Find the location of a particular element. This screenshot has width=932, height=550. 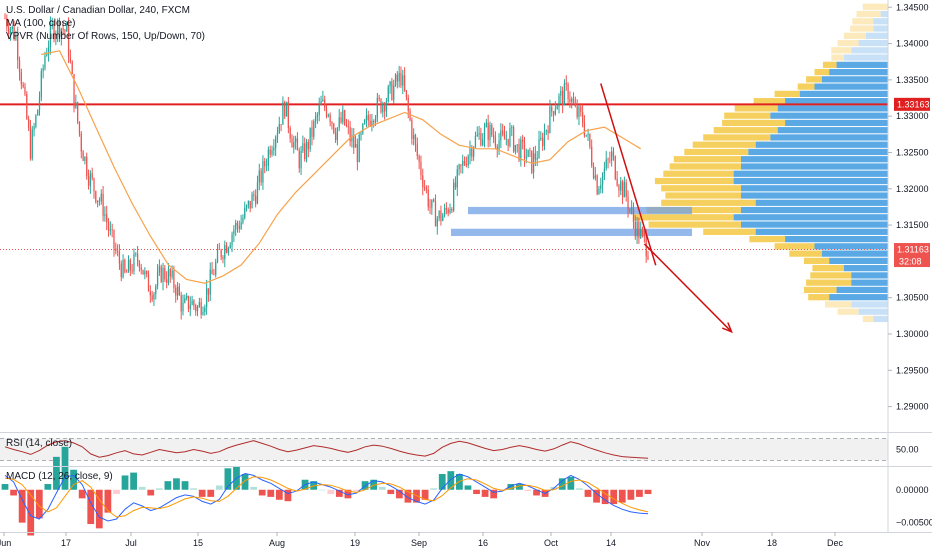

x-tick-label: 14 is located at coordinates (611, 543).